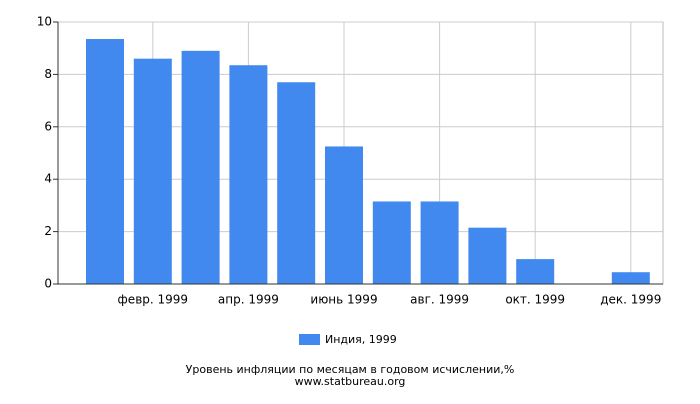 This screenshot has height=404, width=700. Describe the element at coordinates (309, 339) in the screenshot. I see `legend-swatch` at that location.